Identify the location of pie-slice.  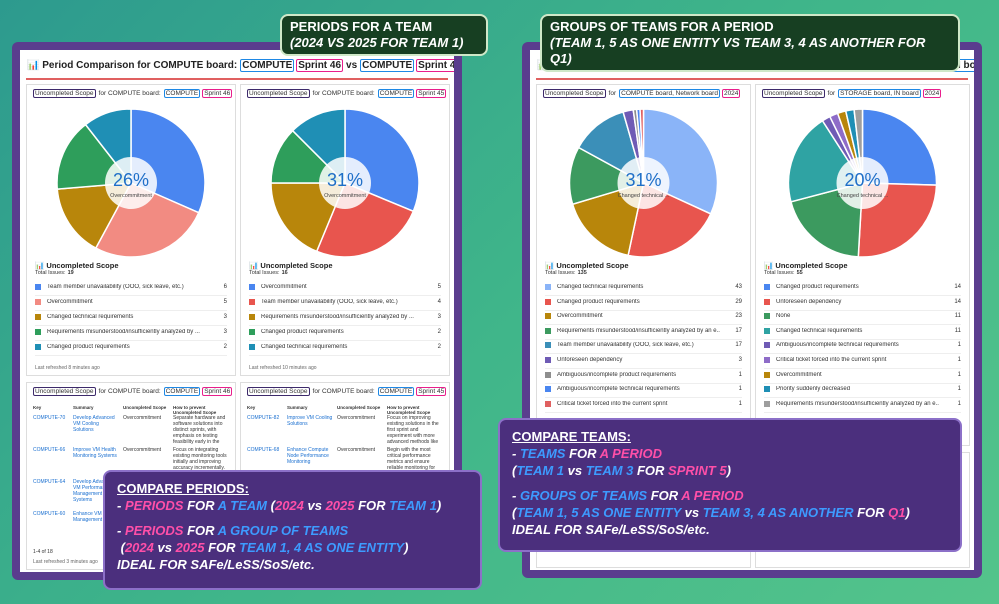
(607, 176).